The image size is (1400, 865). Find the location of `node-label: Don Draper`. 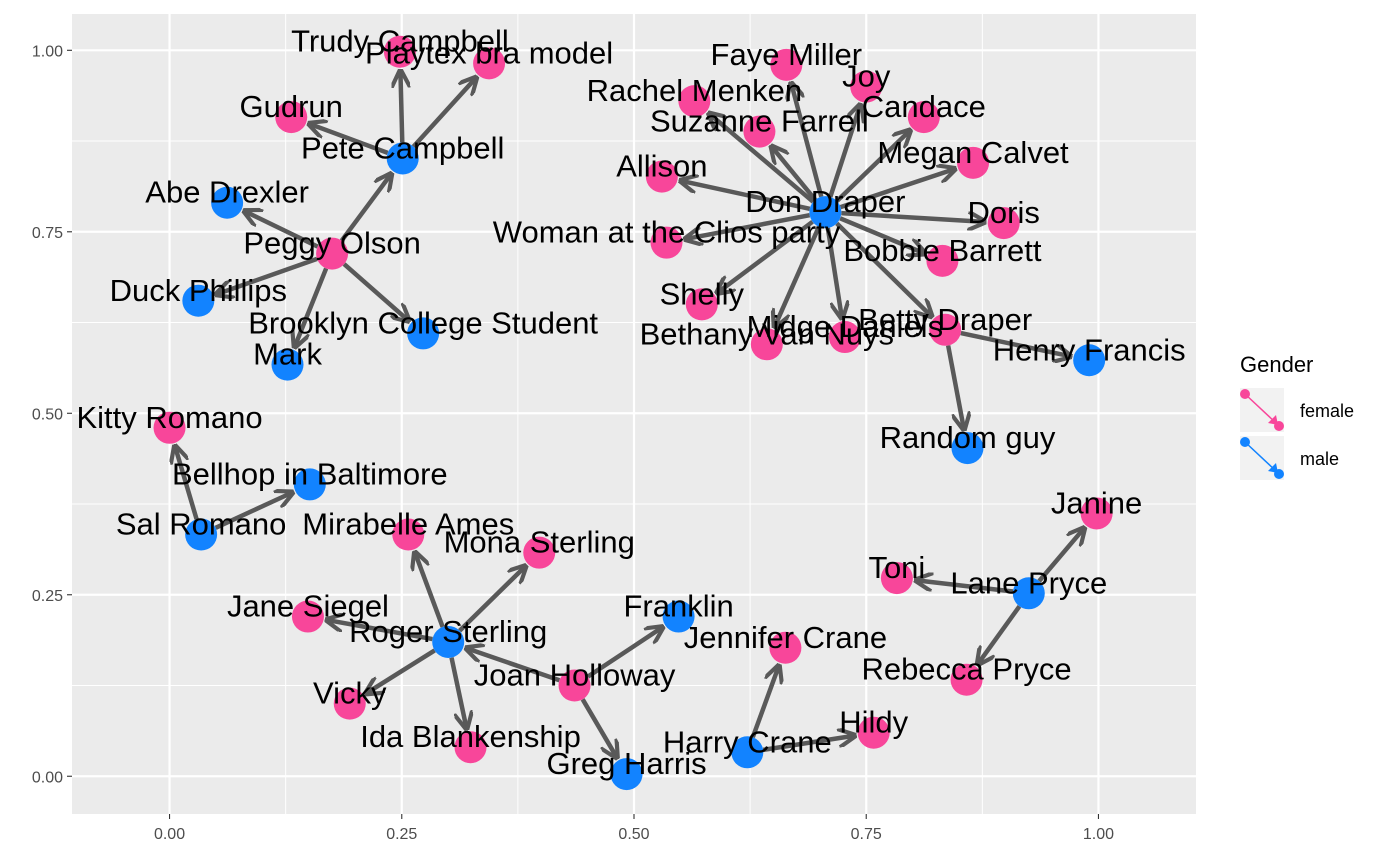

node-label: Don Draper is located at coordinates (825, 201).